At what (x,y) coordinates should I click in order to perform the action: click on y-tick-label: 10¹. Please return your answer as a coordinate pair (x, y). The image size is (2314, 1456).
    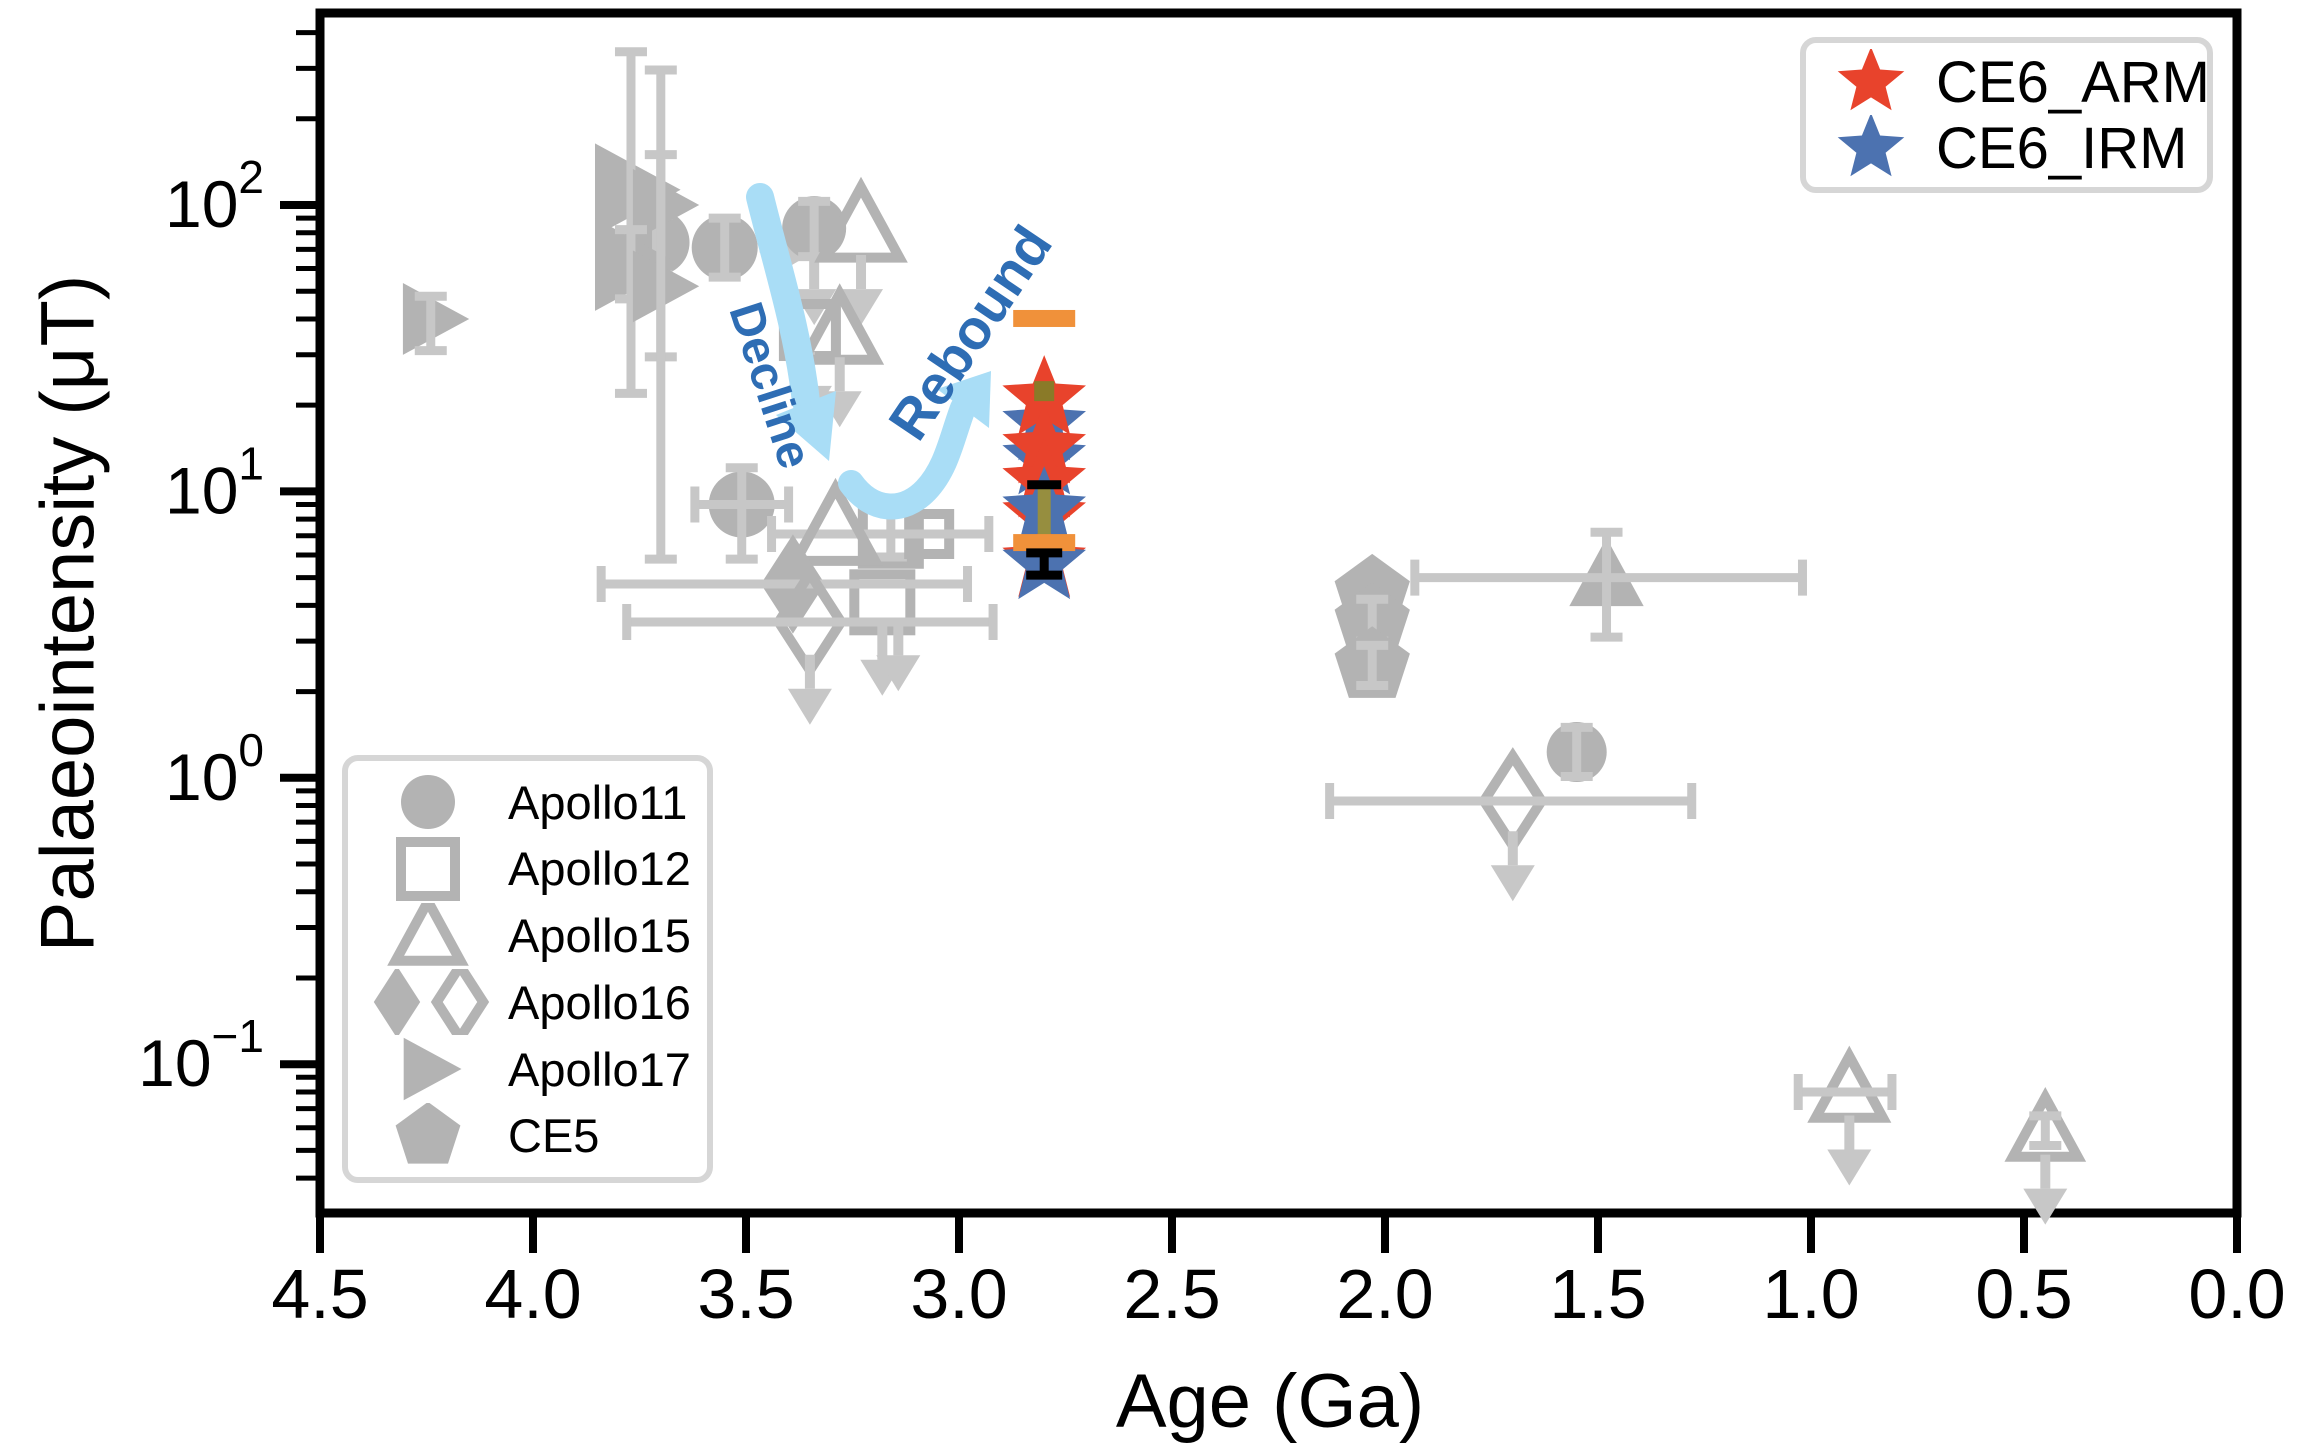
    Looking at the image, I should click on (214, 482).